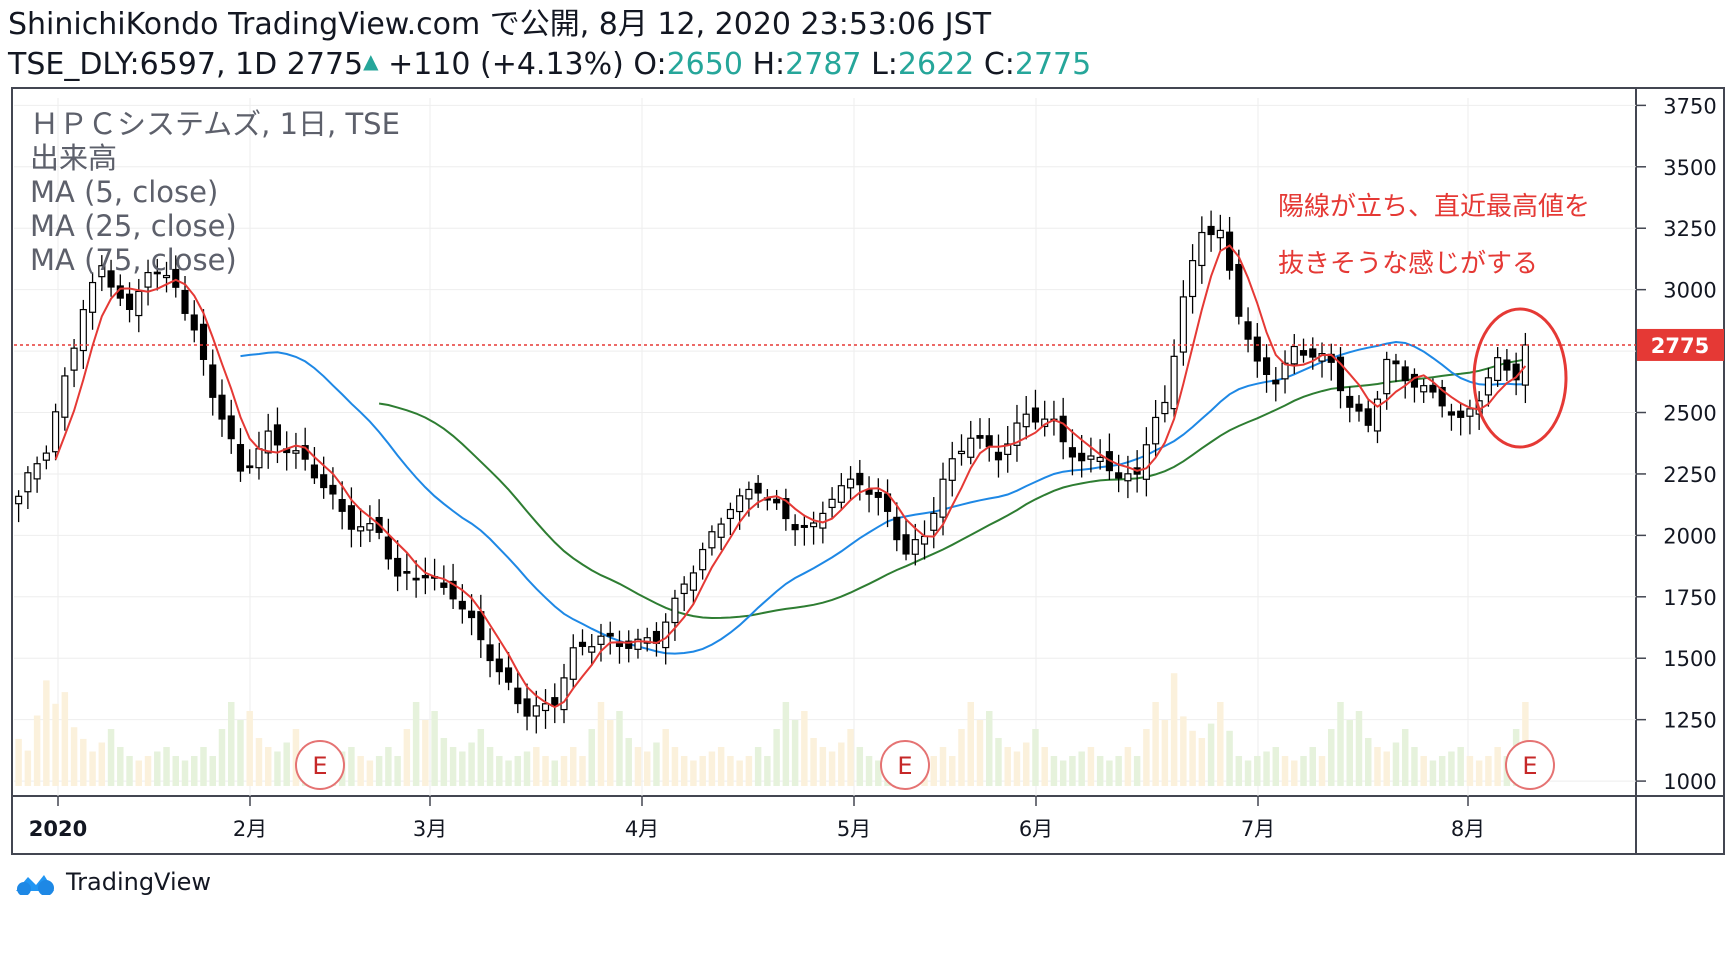 This screenshot has width=1736, height=960. Describe the element at coordinates (884, 64) in the screenshot. I see `low-label: L:` at that location.